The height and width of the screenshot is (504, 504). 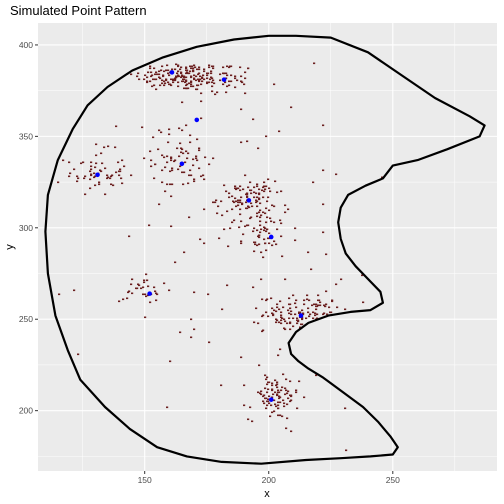 I want to click on x-axis-label: x, so click(x=267, y=494).